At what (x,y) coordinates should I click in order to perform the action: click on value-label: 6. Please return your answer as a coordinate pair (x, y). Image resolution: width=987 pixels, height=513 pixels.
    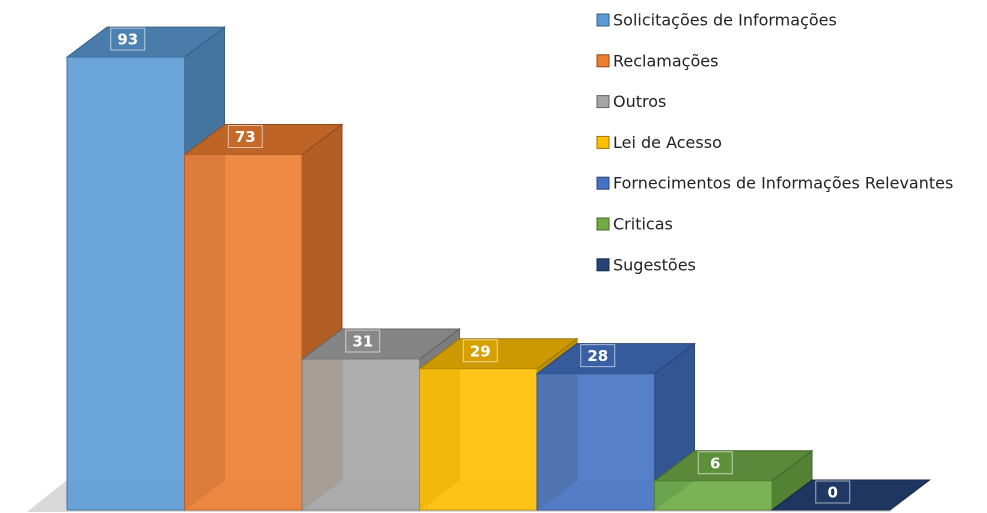
    Looking at the image, I should click on (715, 463).